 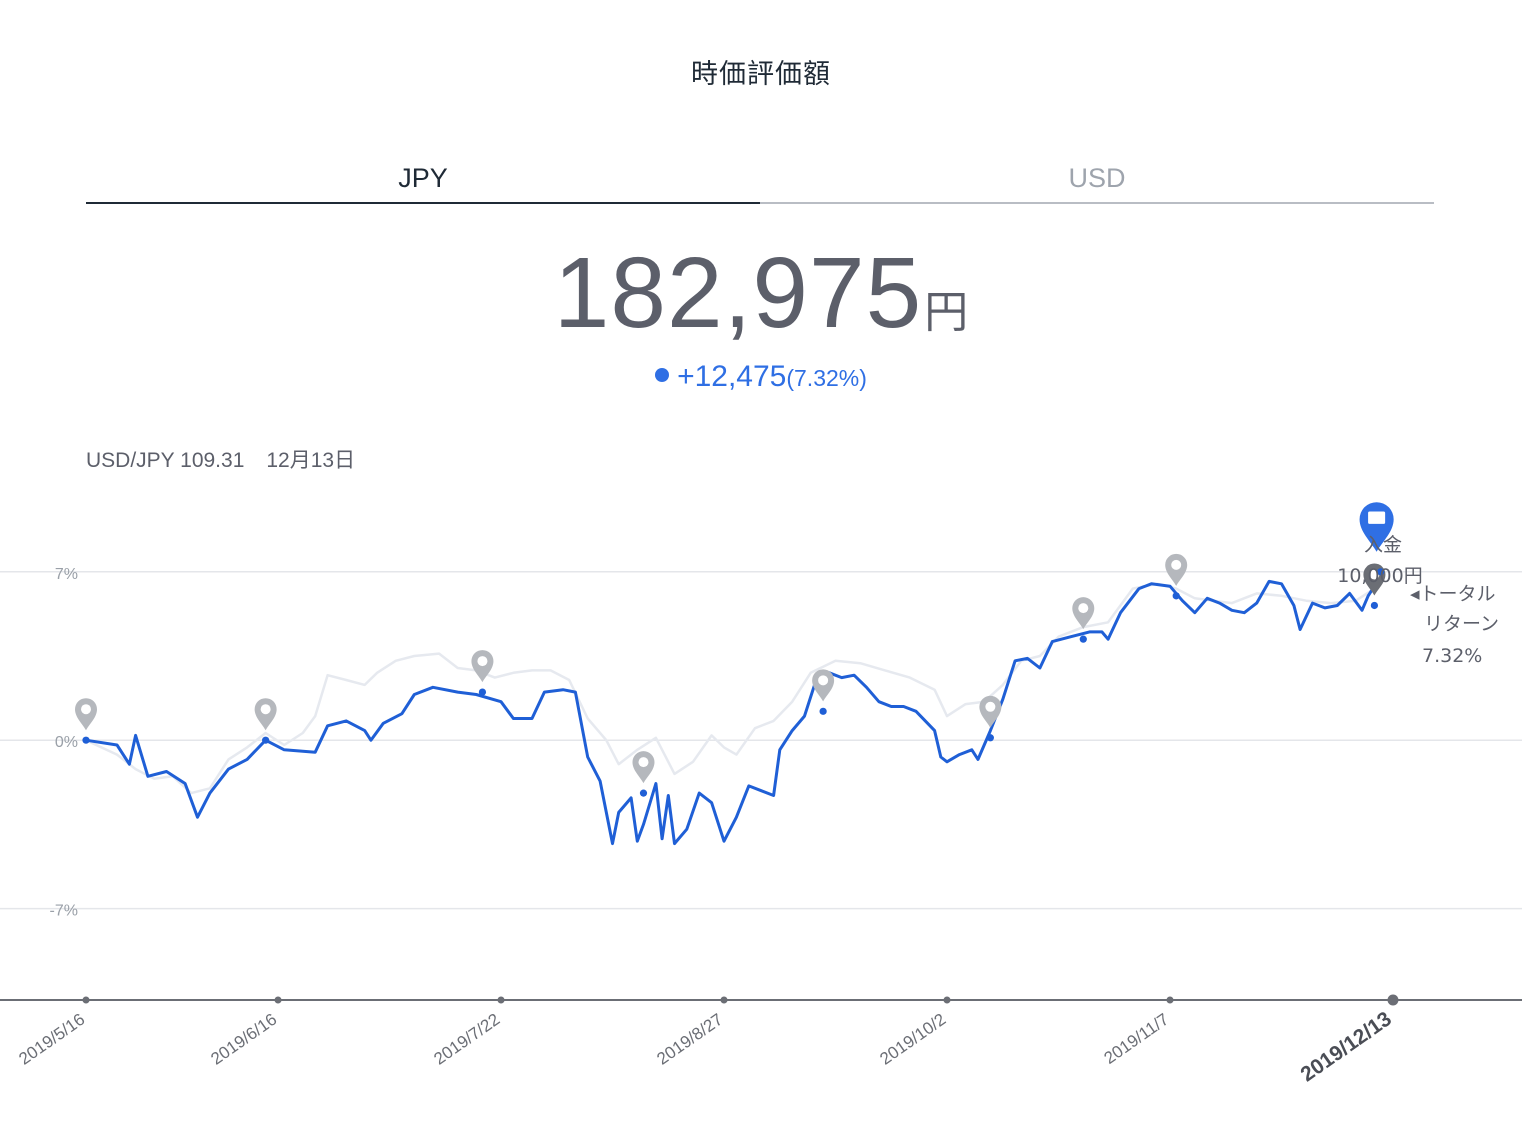 I want to click on currency-tabs: JPY USD, so click(x=760, y=177).